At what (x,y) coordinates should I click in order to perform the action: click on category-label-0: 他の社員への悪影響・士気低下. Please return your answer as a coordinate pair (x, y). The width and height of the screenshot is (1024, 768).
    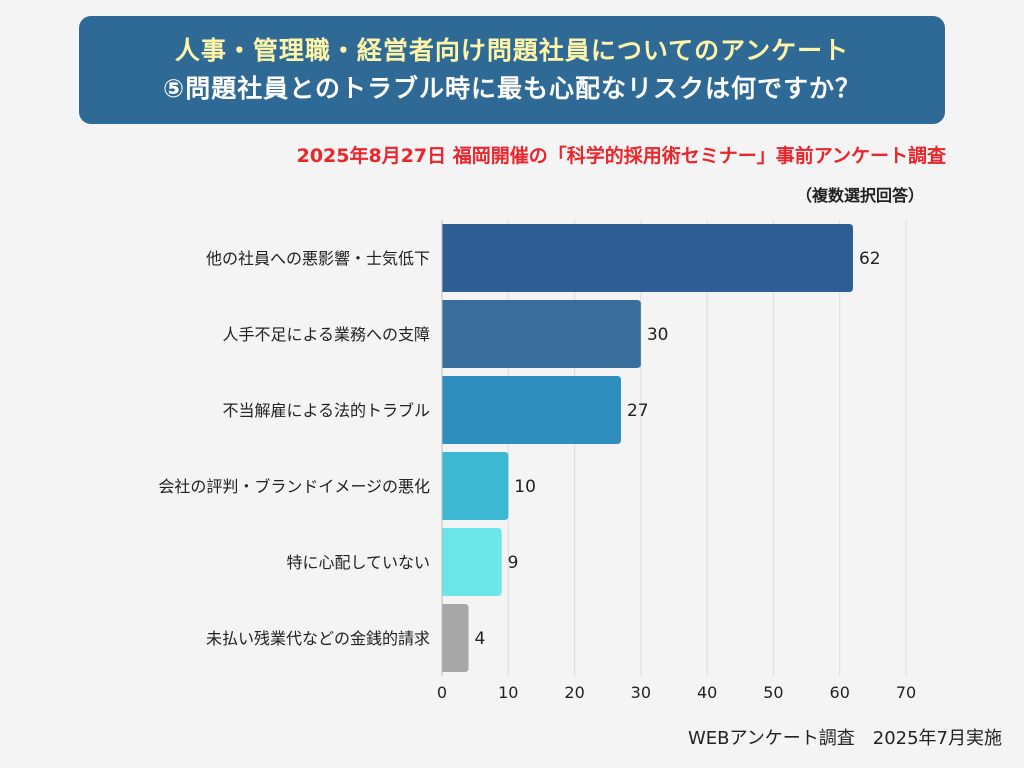
    Looking at the image, I should click on (318, 258).